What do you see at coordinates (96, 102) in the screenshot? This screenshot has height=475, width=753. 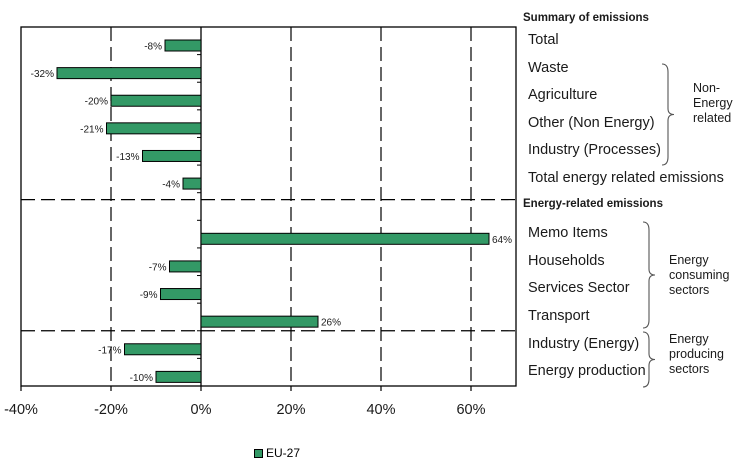 I see `data-label: -20%` at bounding box center [96, 102].